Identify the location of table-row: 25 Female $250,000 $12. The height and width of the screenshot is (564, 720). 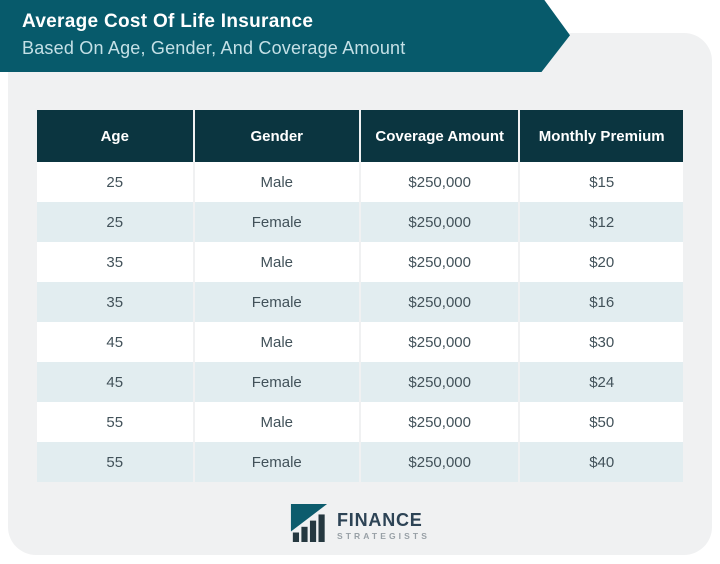
(360, 222).